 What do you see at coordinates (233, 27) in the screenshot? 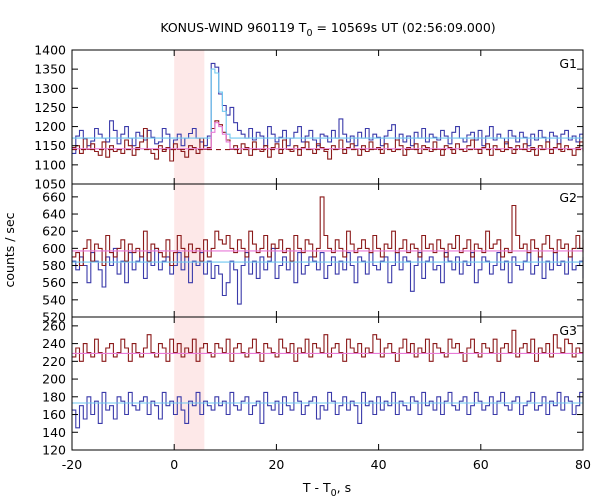
I see `title-main: KONUS-WIND 960119 T` at bounding box center [233, 27].